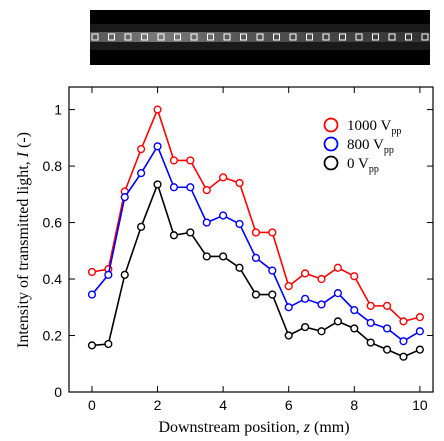 This screenshot has width=444, height=441. I want to click on photo-position-markers, so click(260, 37).